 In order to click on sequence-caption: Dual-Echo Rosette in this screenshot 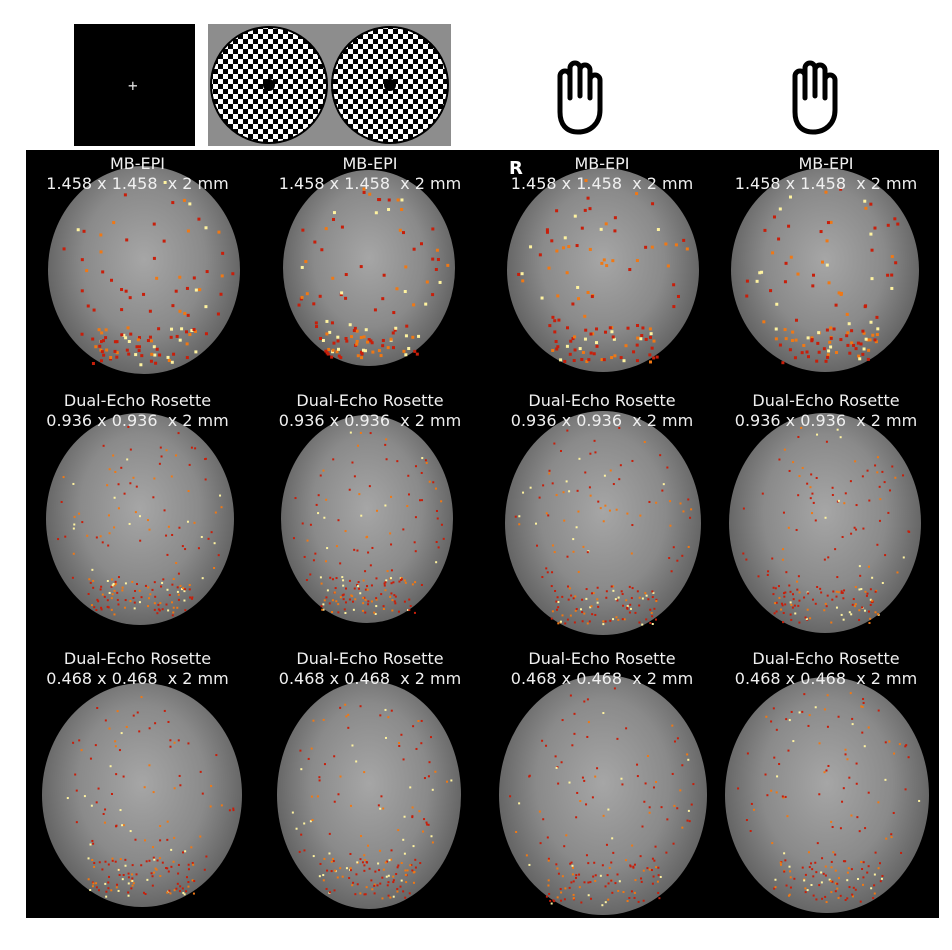, I will do `click(826, 658)`.